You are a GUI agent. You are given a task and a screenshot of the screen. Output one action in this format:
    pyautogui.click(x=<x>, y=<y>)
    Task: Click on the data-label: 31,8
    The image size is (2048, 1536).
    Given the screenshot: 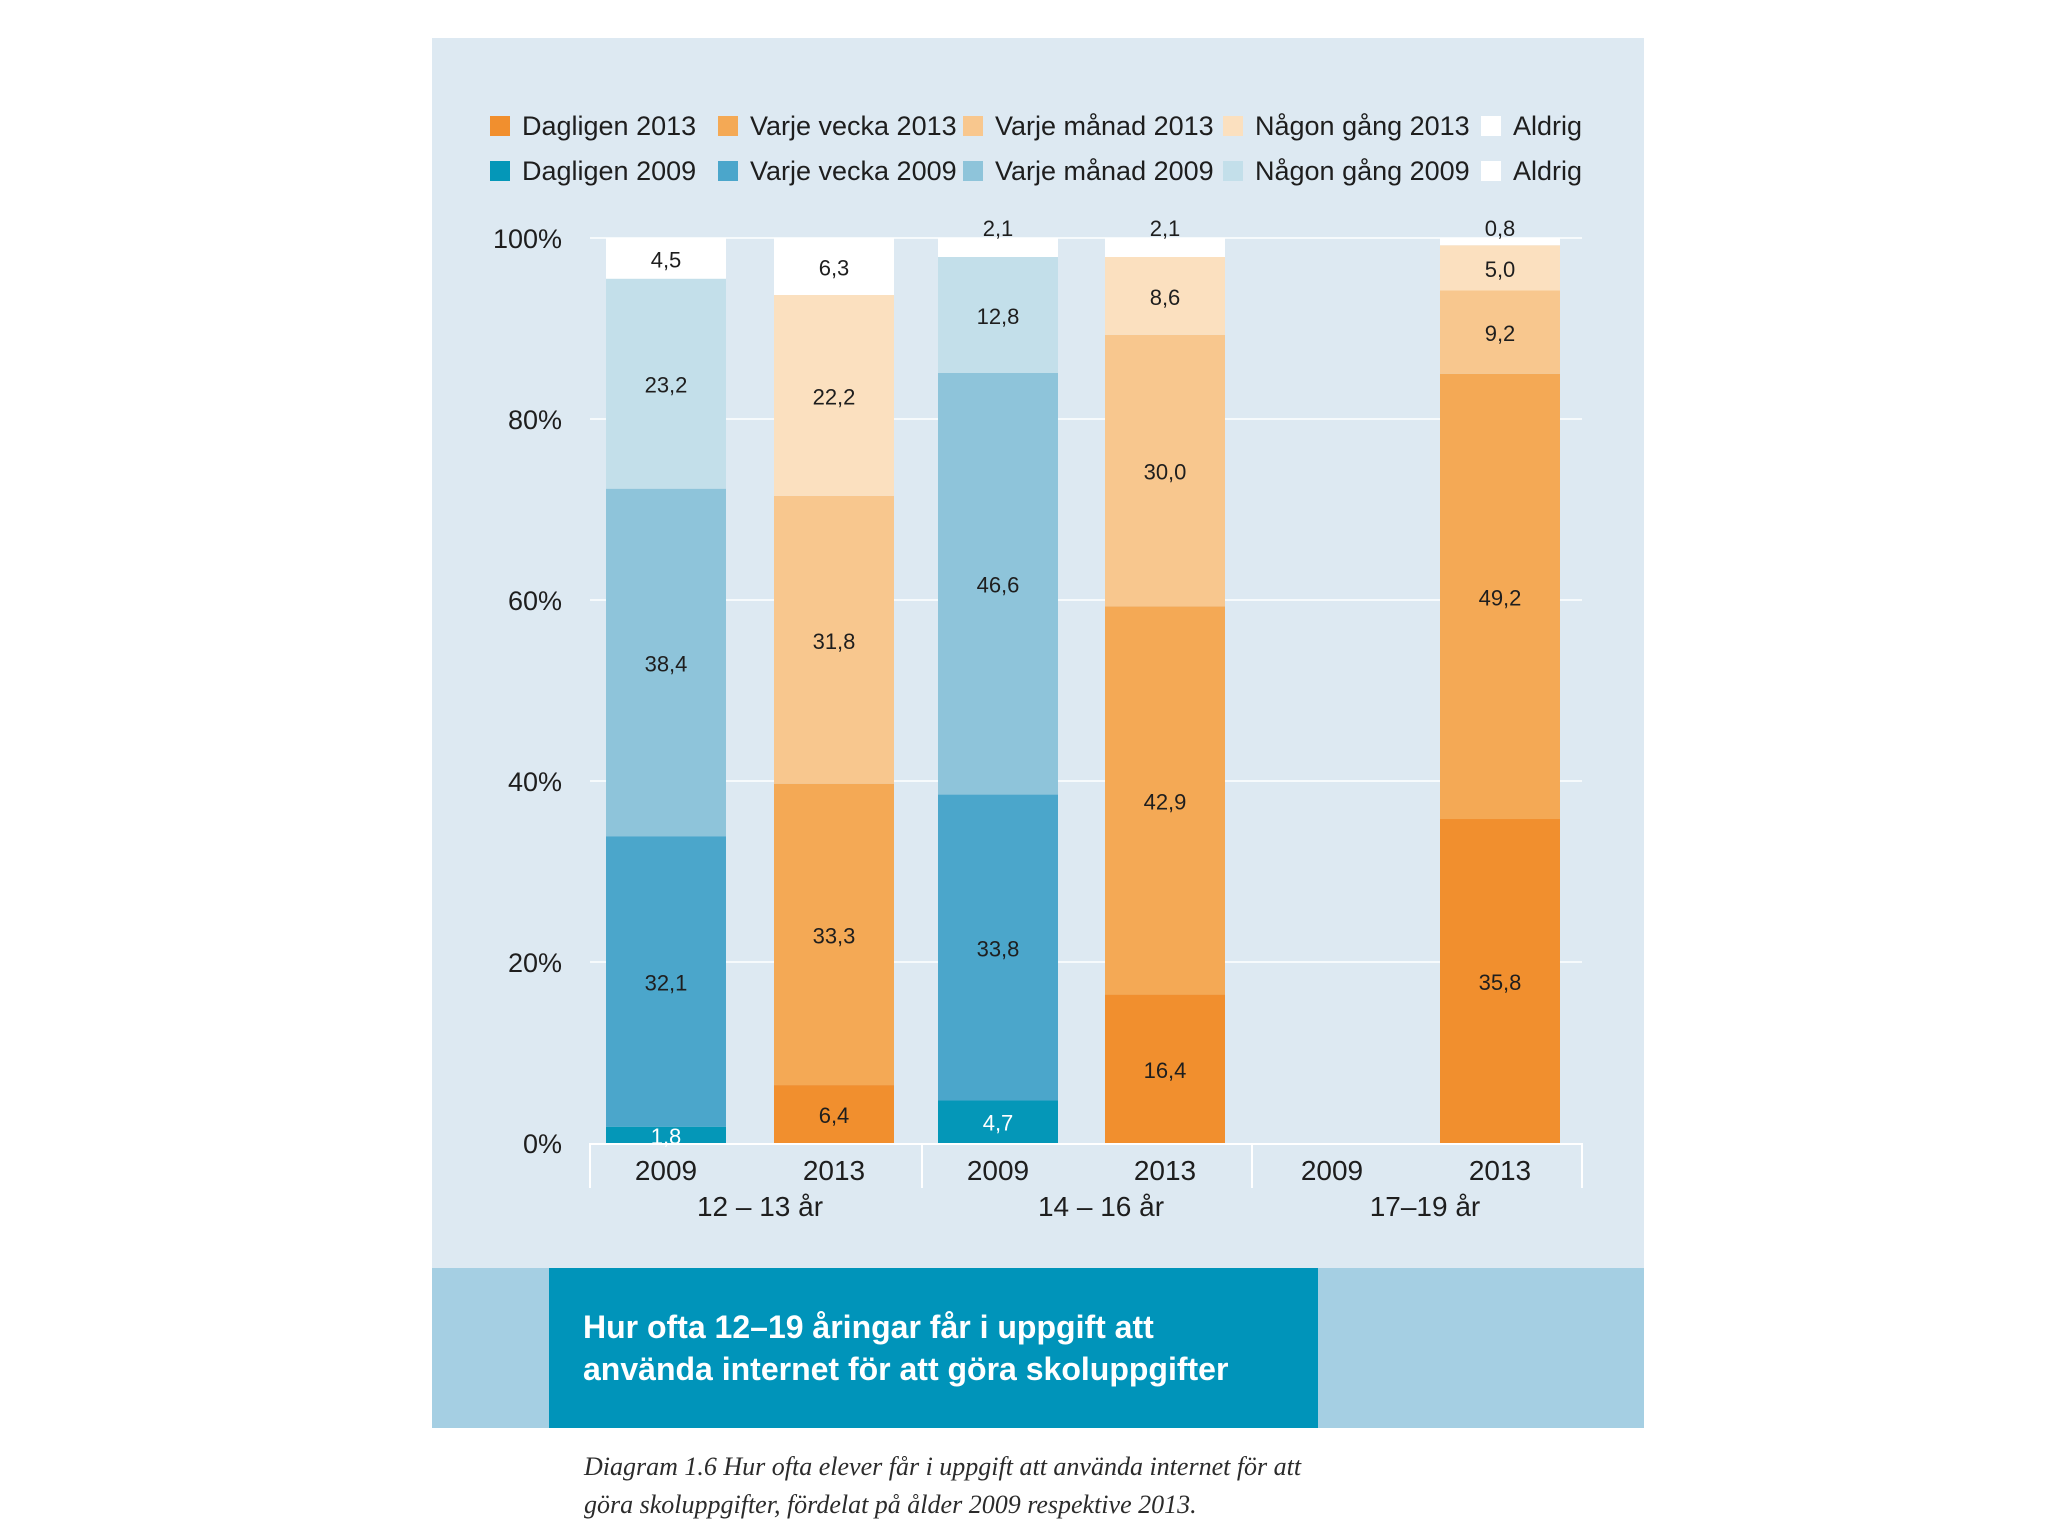 What is the action you would take?
    pyautogui.click(x=834, y=641)
    